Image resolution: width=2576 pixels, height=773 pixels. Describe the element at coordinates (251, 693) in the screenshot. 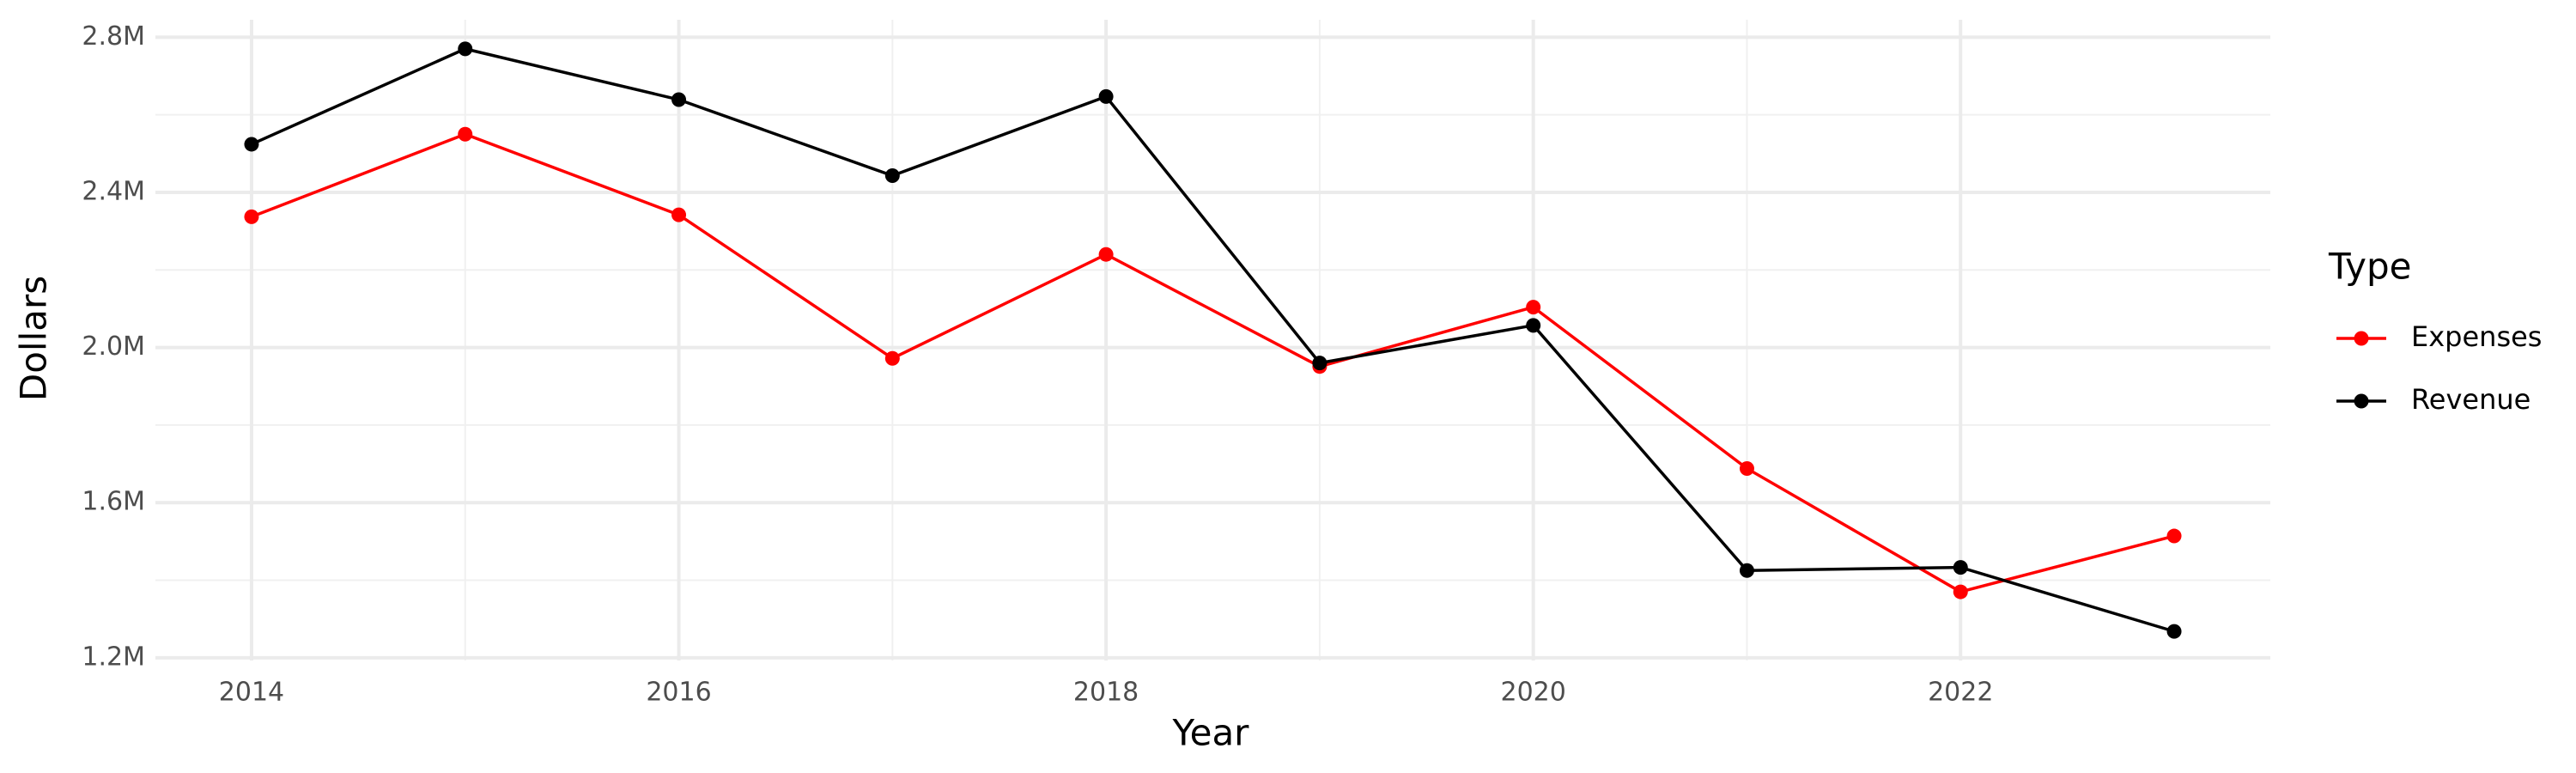

I see `x-tick-label: 2014` at that location.